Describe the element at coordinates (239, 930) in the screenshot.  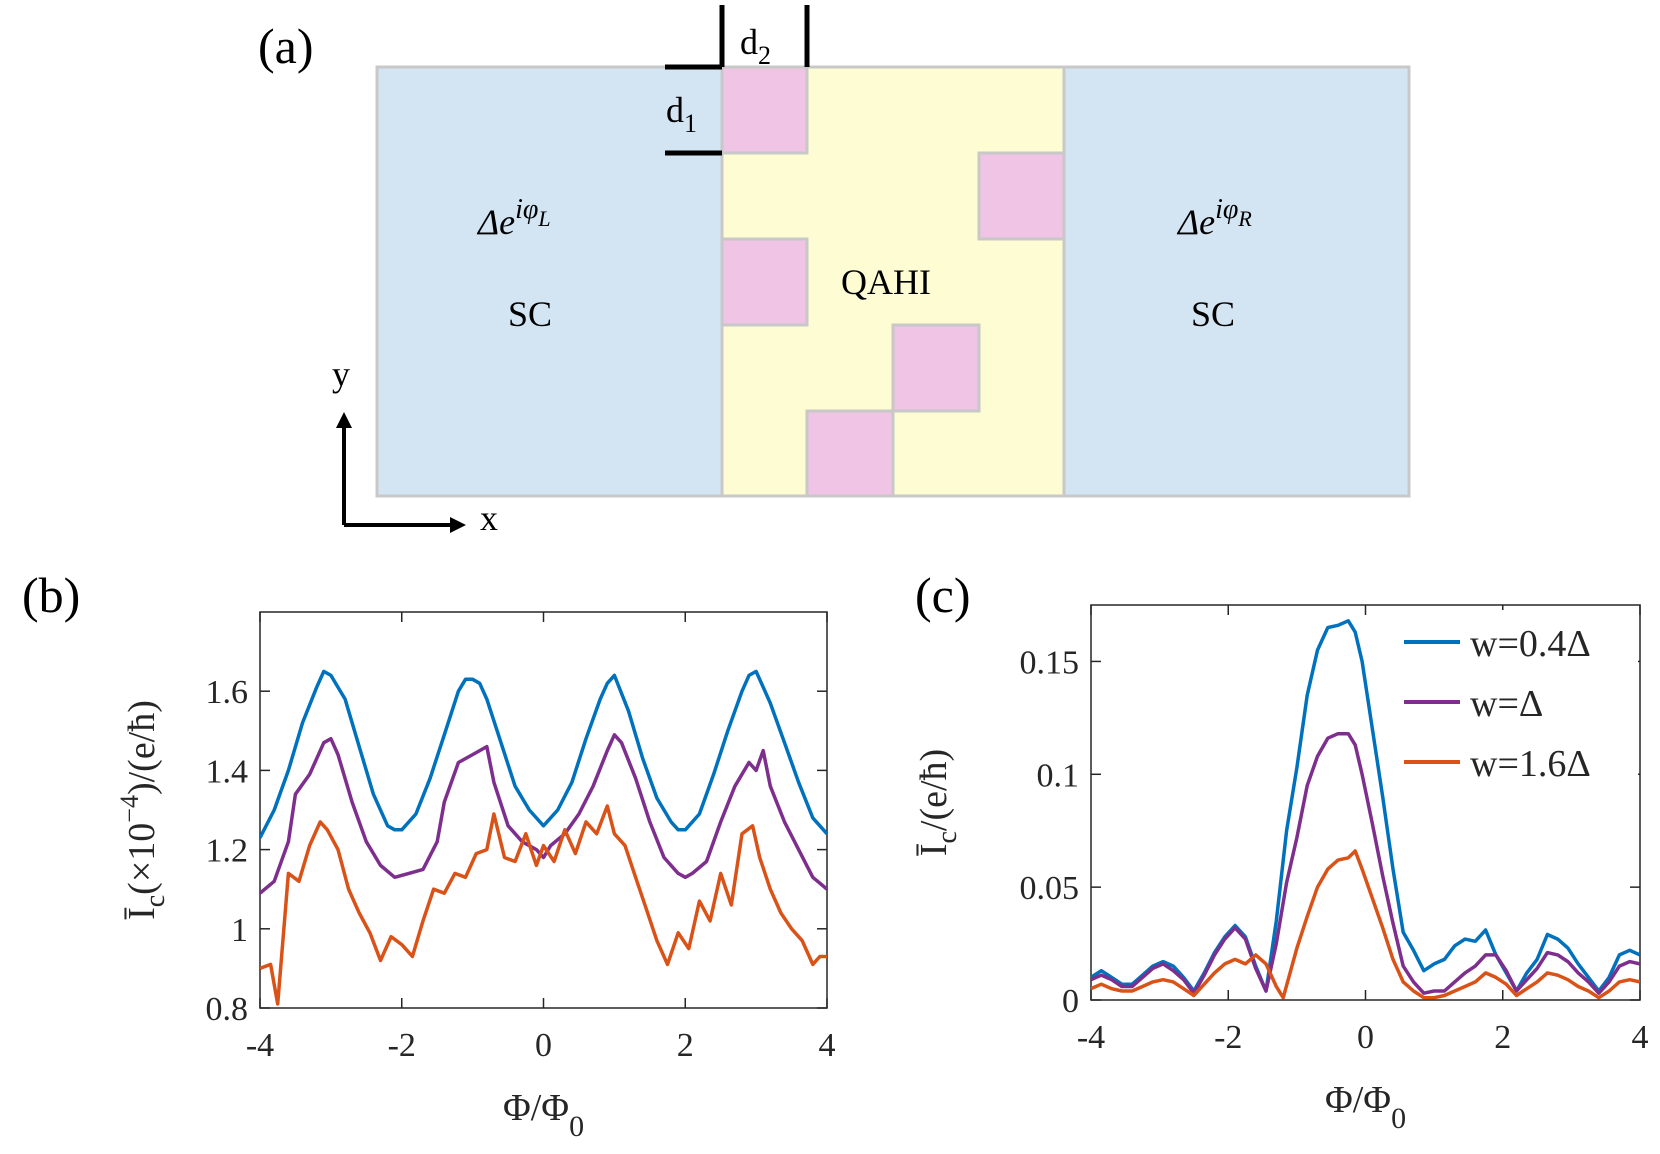
I see `y-tick-label: 1` at that location.